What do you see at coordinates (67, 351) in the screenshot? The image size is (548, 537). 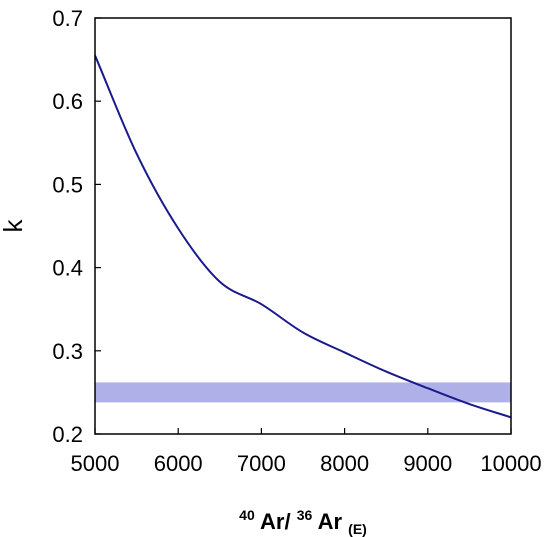 I see `y-tick-label: 0.3` at bounding box center [67, 351].